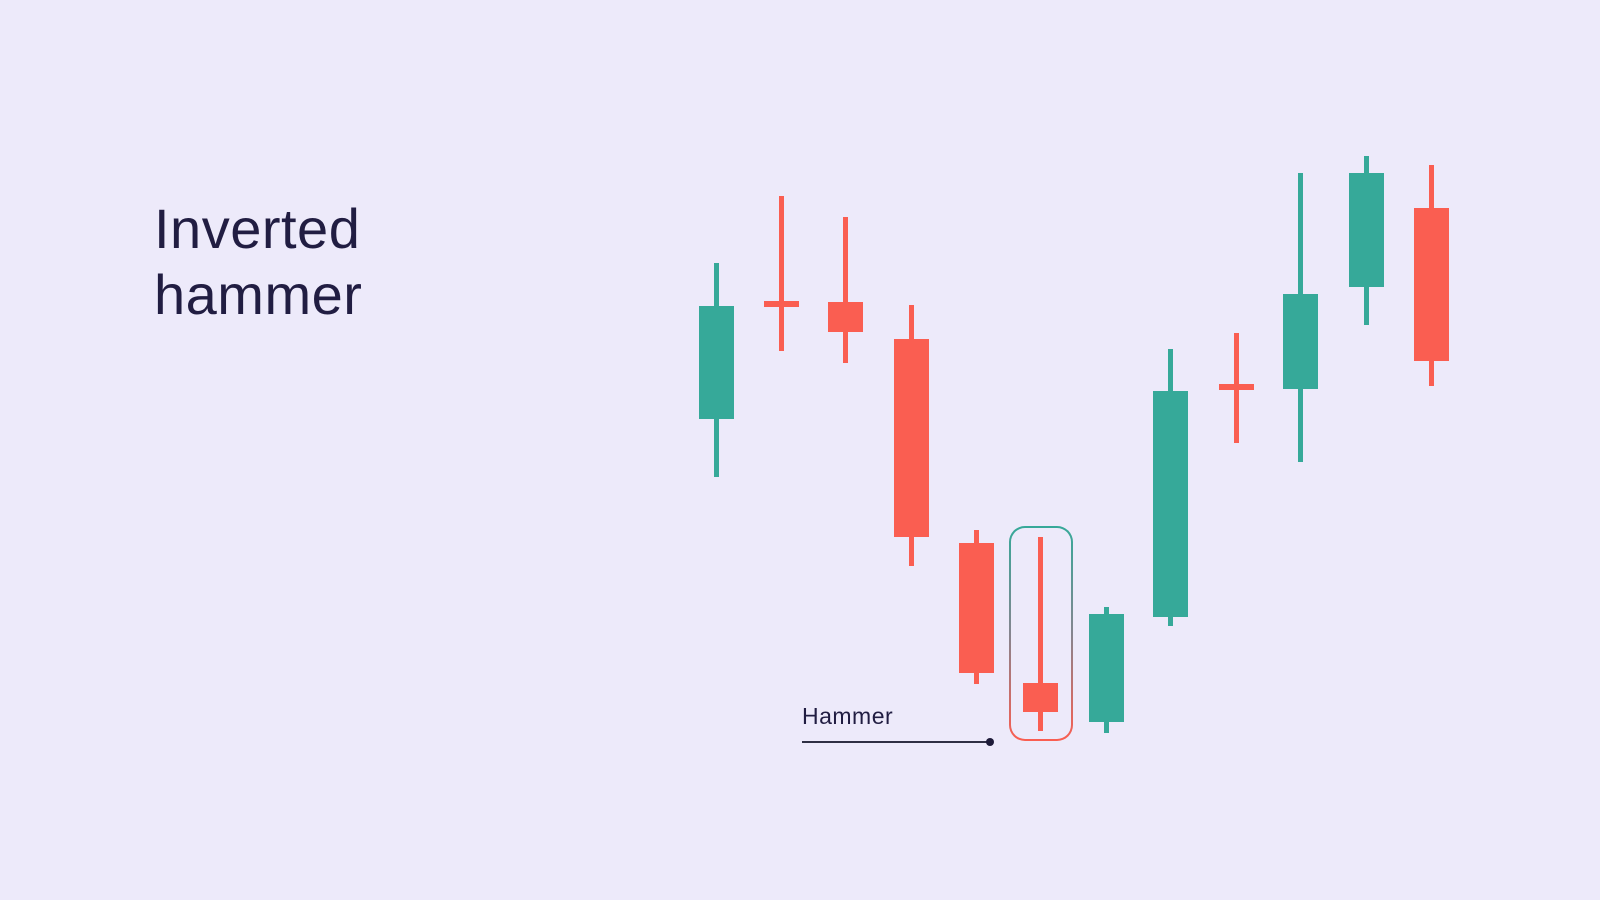 This screenshot has width=1600, height=900. I want to click on candle-7-body, so click(1106, 668).